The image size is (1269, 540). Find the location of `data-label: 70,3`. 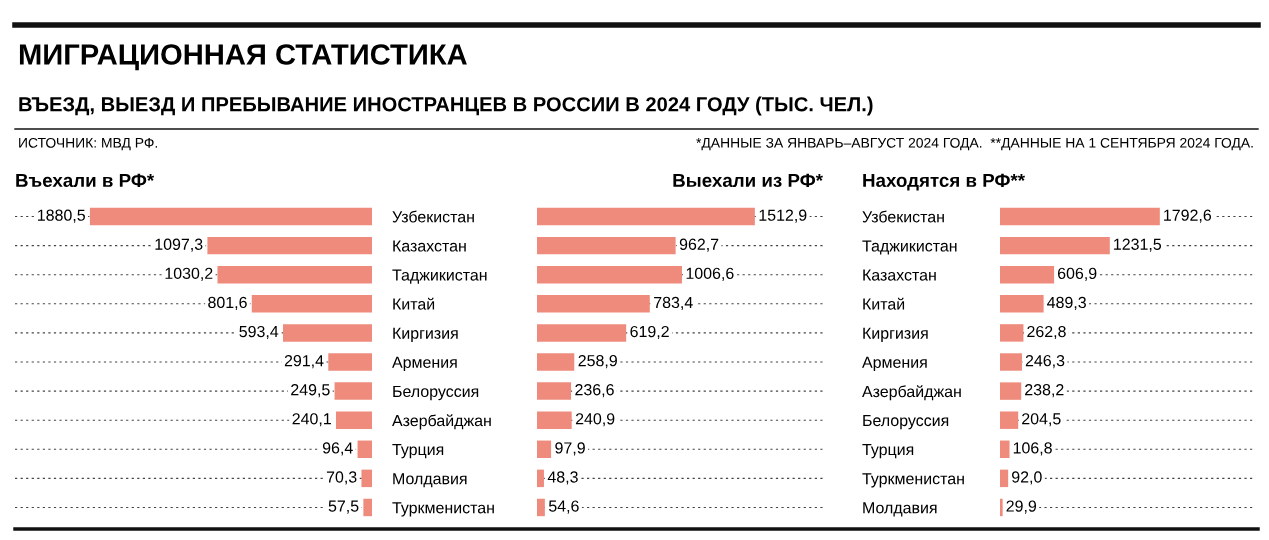

data-label: 70,3 is located at coordinates (341, 478).